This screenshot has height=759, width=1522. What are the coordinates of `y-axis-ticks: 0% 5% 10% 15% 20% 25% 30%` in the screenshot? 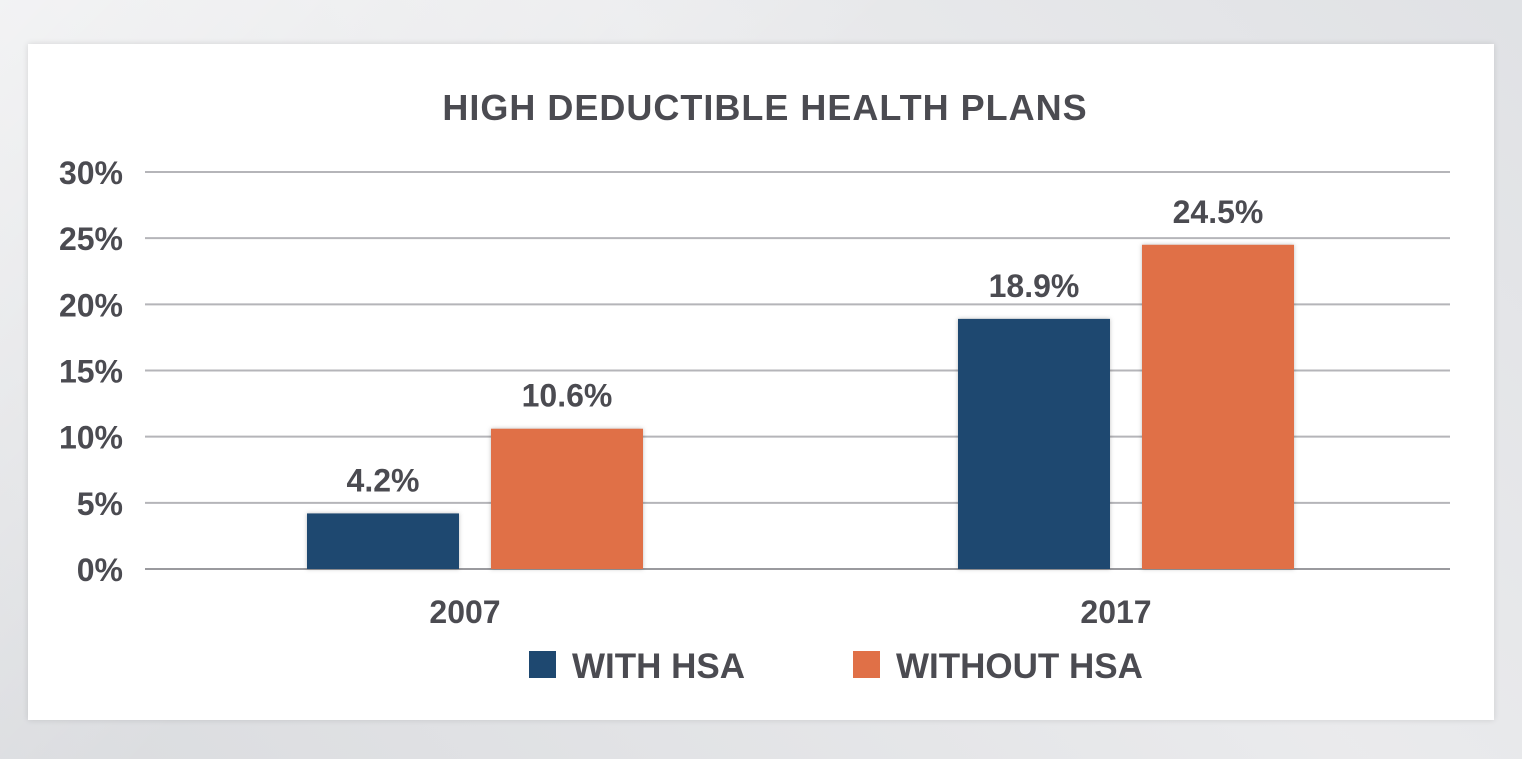 It's located at (91, 371).